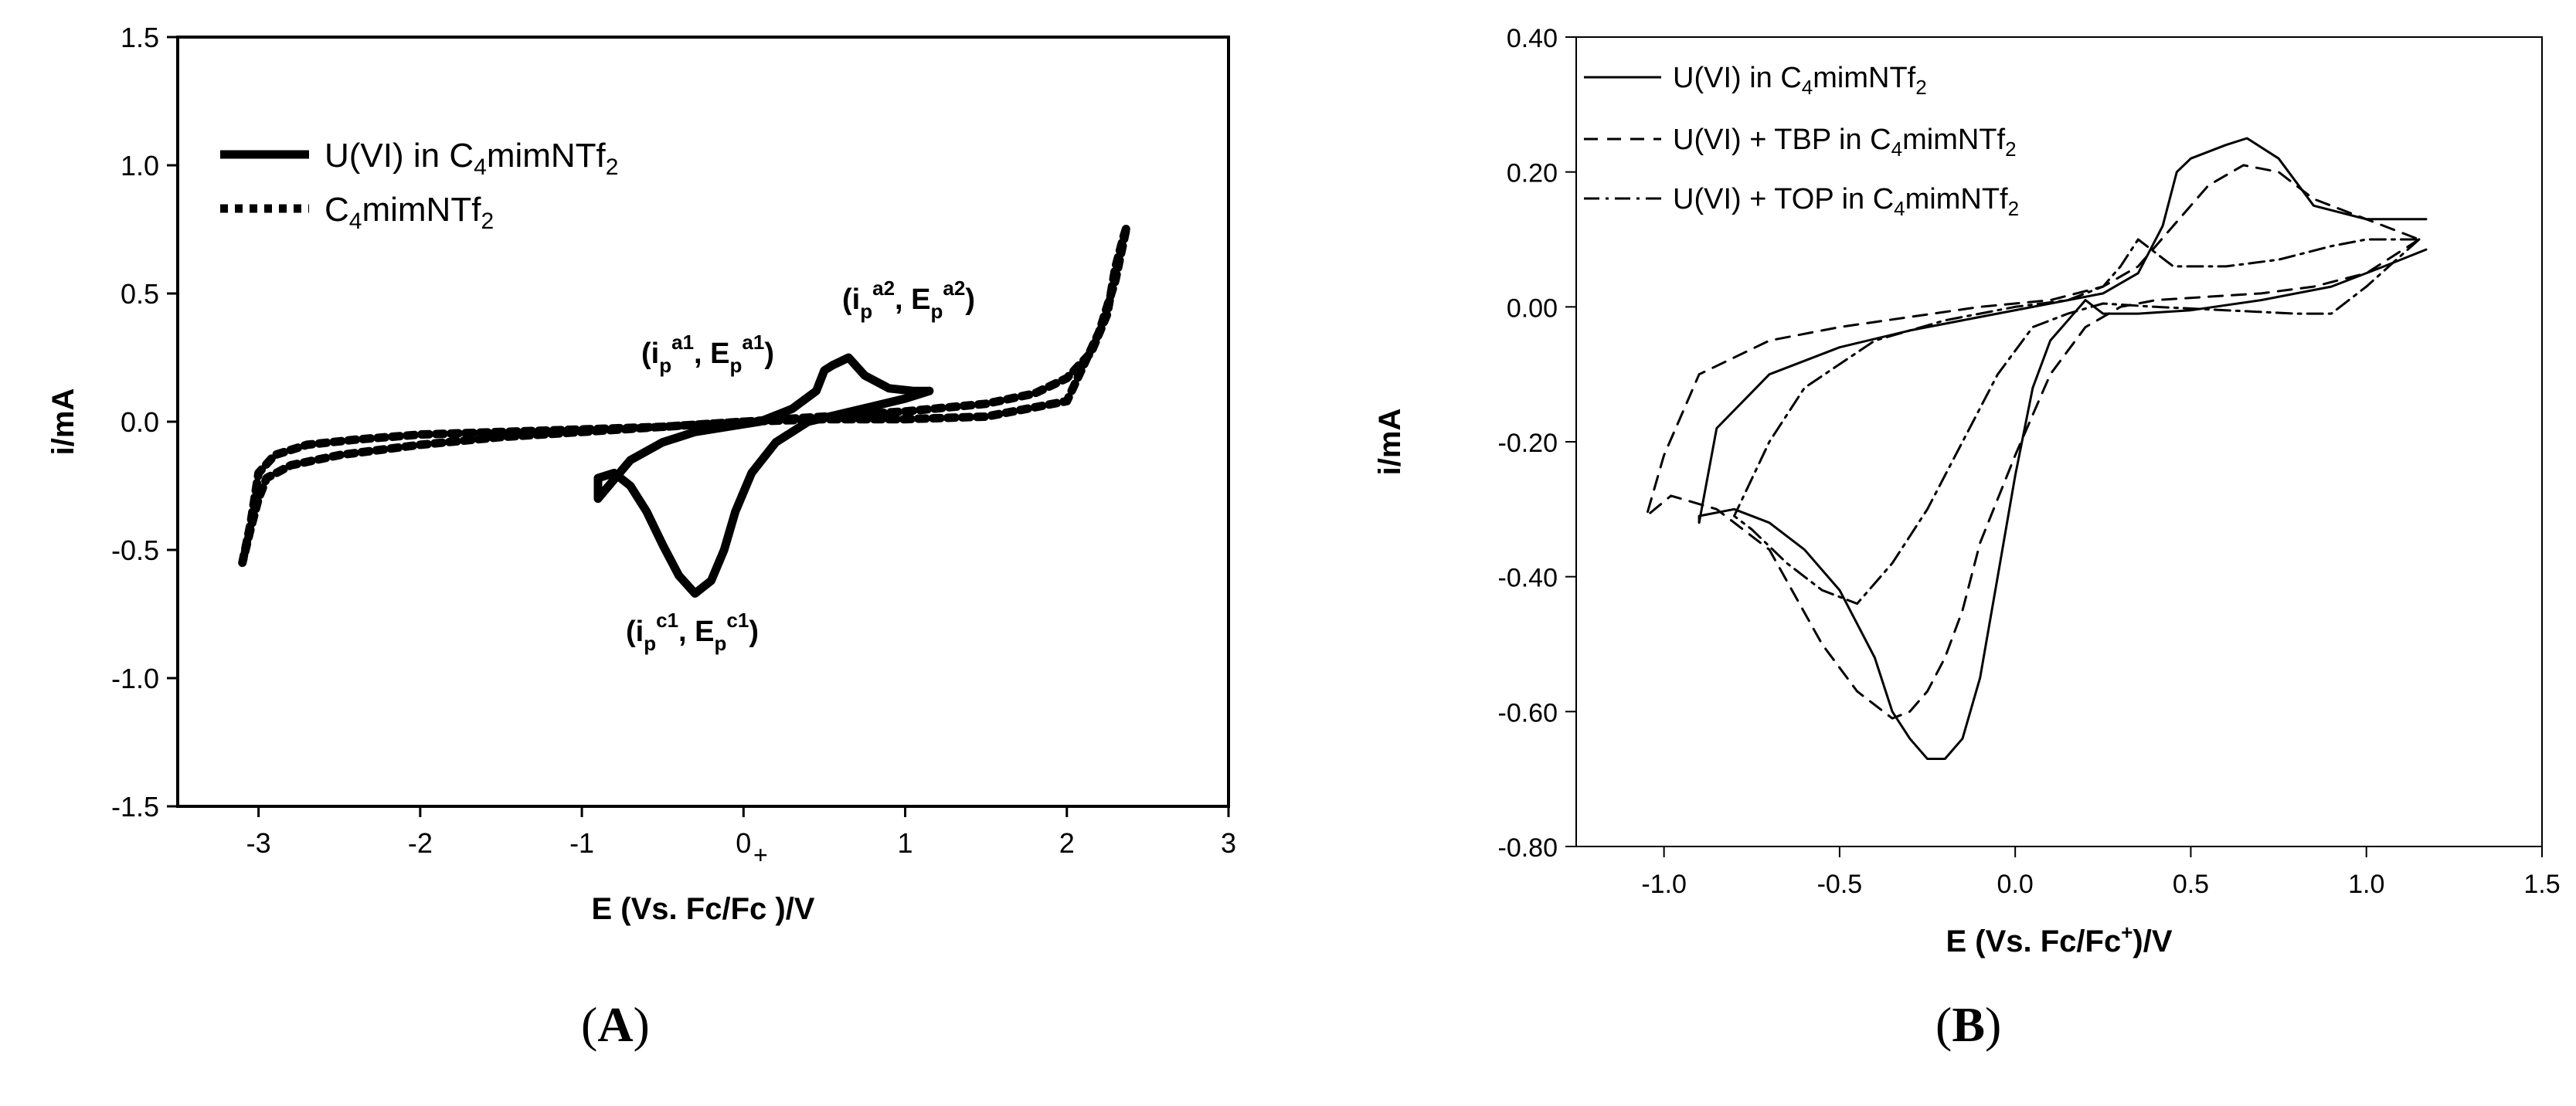  I want to click on x-tick-label: 0, so click(743, 843).